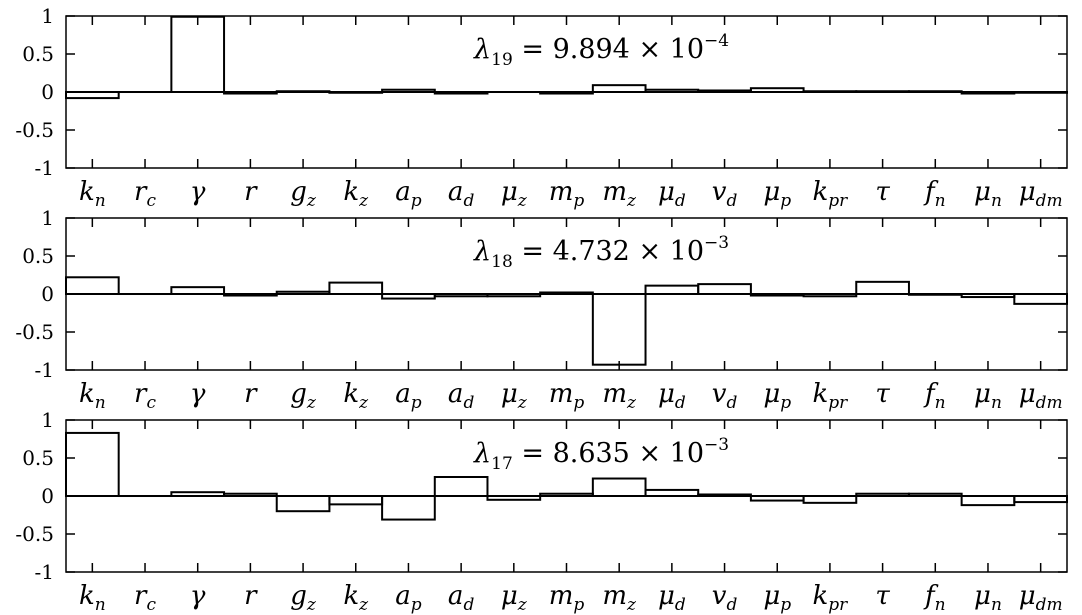 This screenshot has height=615, width=1082. I want to click on times-sign: ×, so click(650, 453).